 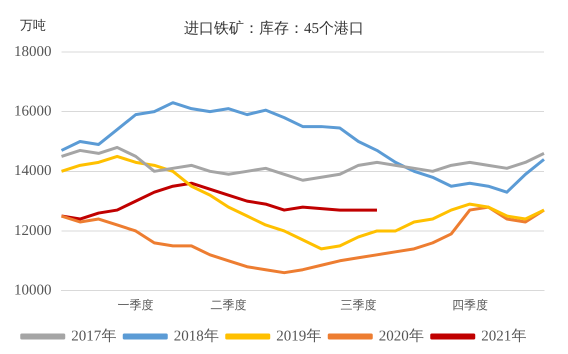 I want to click on x-tick-label: 二季度, so click(x=228, y=305).